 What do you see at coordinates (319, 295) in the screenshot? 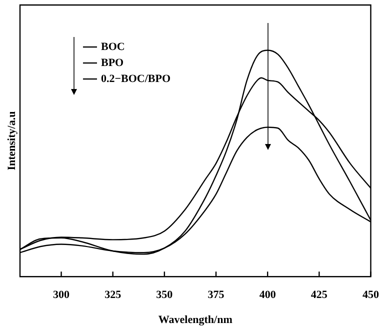
I see `x-tick-label: 425` at bounding box center [319, 295].